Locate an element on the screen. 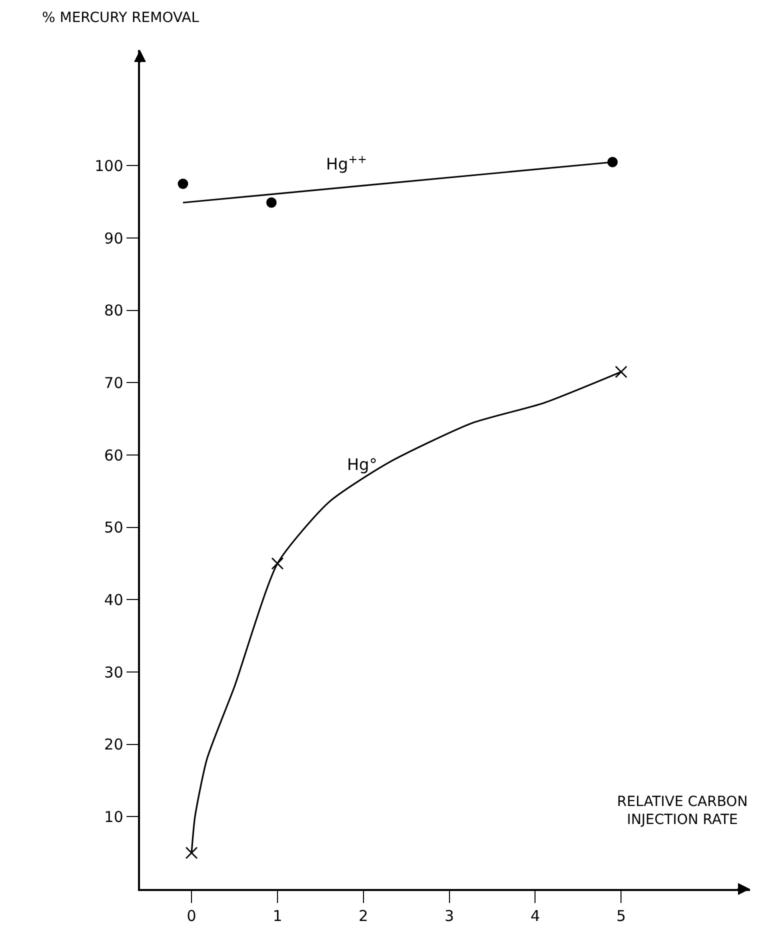 The height and width of the screenshot is (939, 770). x-tick-label: 5 is located at coordinates (621, 915).